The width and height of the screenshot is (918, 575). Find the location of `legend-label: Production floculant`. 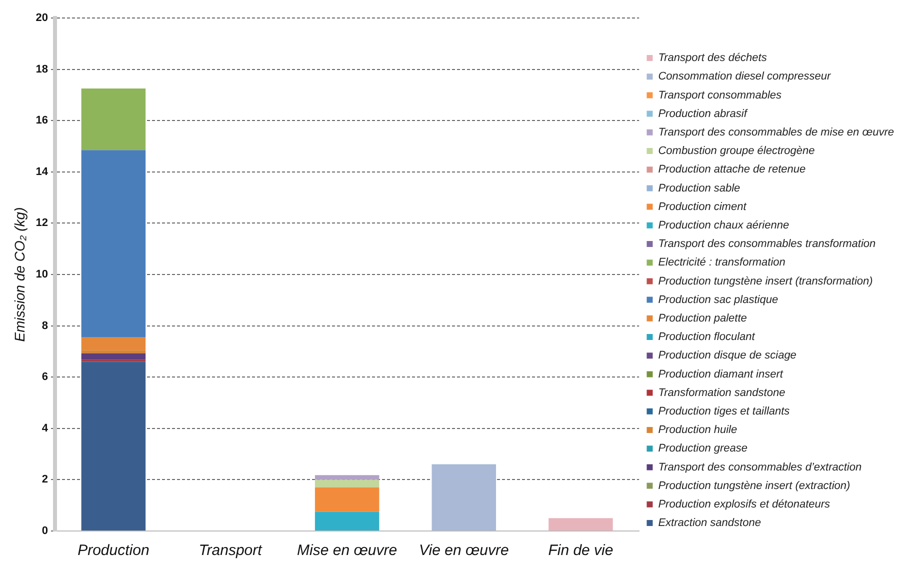

legend-label: Production floculant is located at coordinates (707, 337).